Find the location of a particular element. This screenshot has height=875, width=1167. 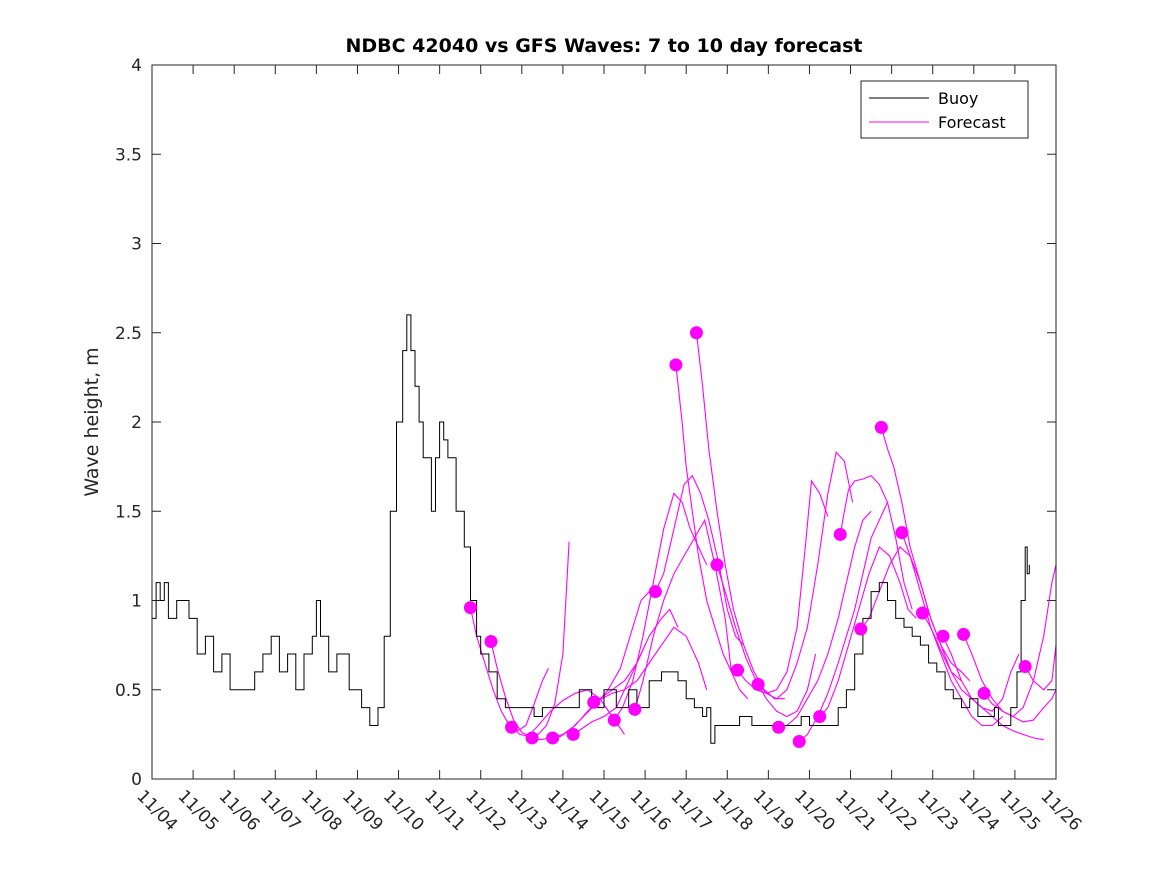

y-tick-label: 2.5 is located at coordinates (128, 334).